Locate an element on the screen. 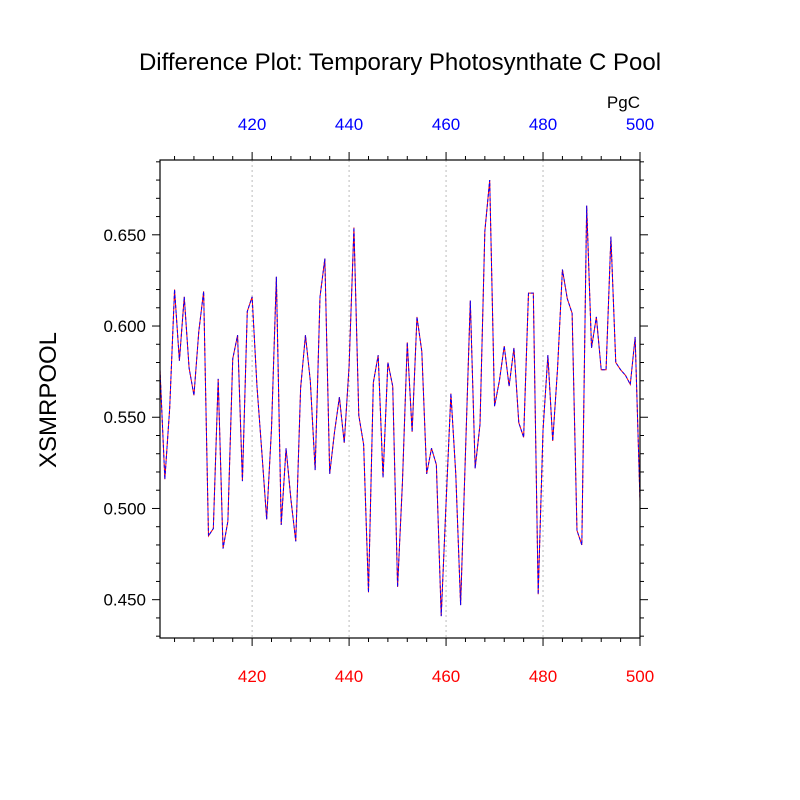  y-axis-label: XSMRPOOL is located at coordinates (48, 400).